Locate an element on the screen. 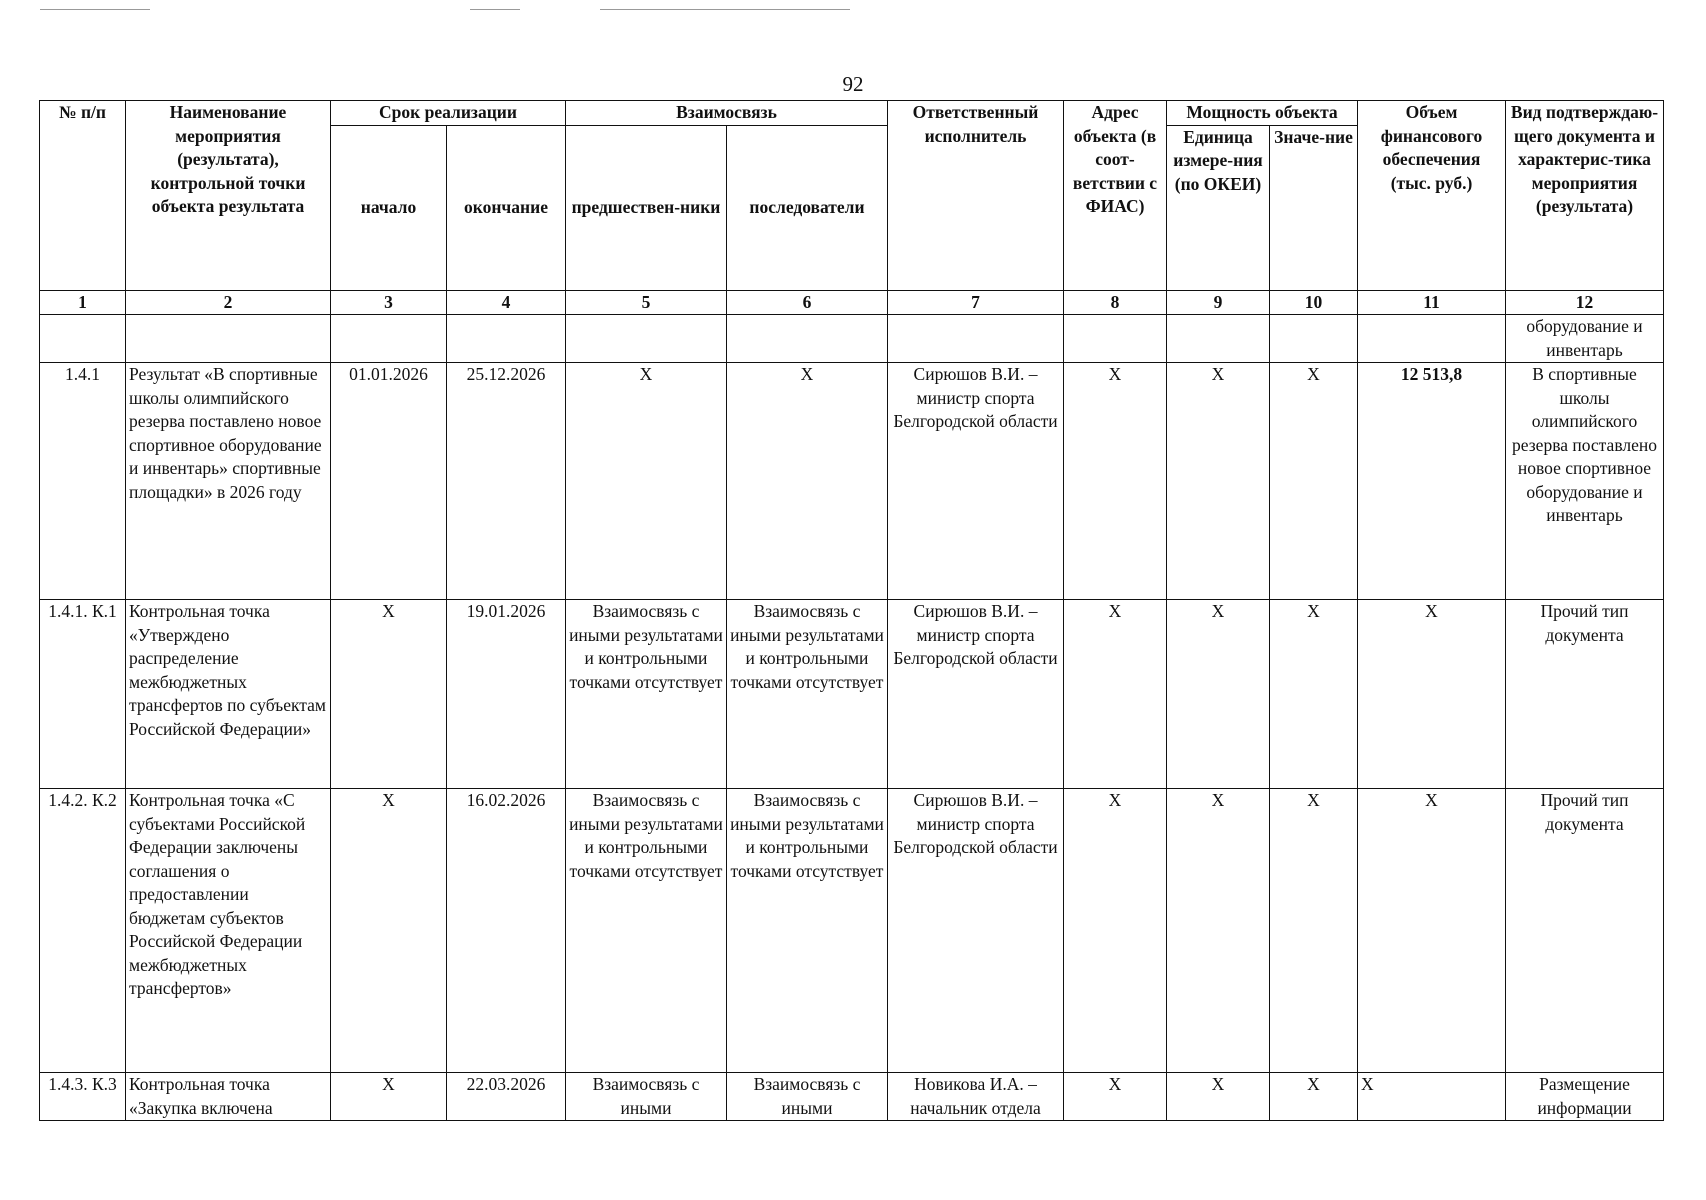  col-num: 2 is located at coordinates (228, 302).